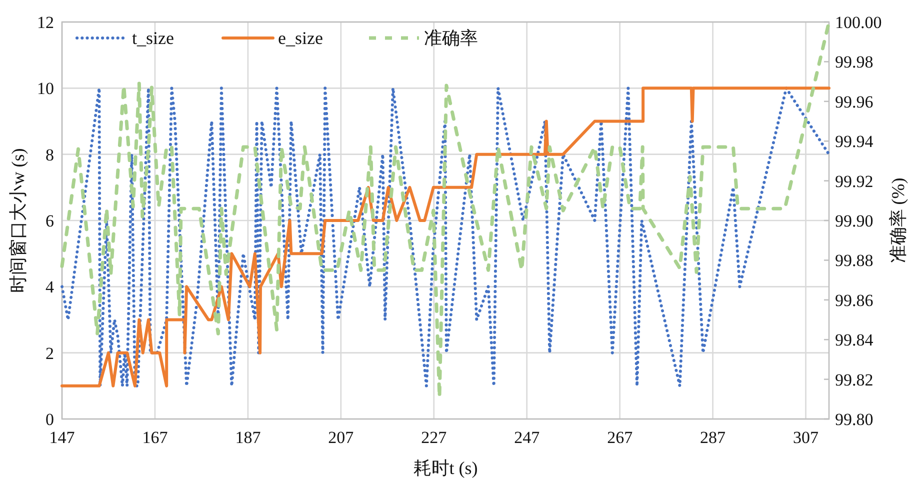  Describe the element at coordinates (45, 88) in the screenshot. I see `y-tick-label: 10` at that location.